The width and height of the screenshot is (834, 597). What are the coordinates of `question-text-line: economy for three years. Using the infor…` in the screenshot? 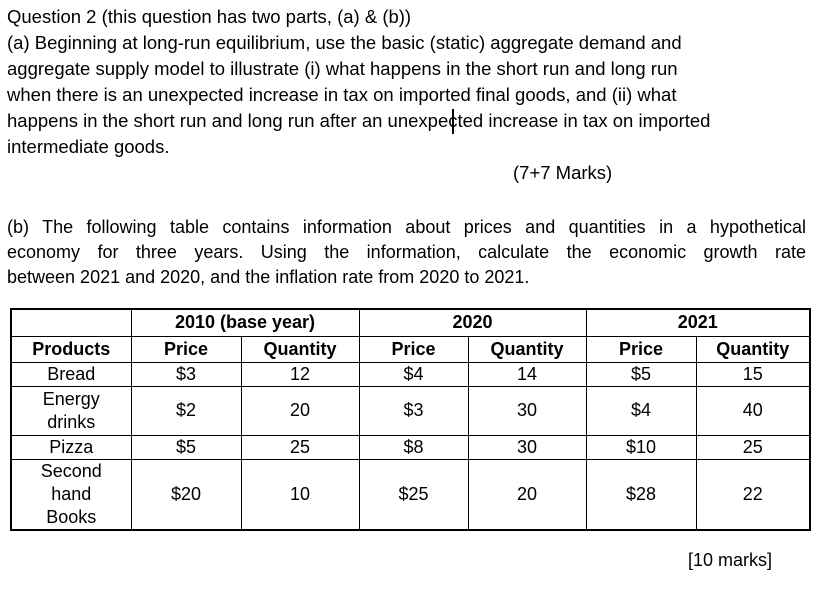 It's located at (406, 252).